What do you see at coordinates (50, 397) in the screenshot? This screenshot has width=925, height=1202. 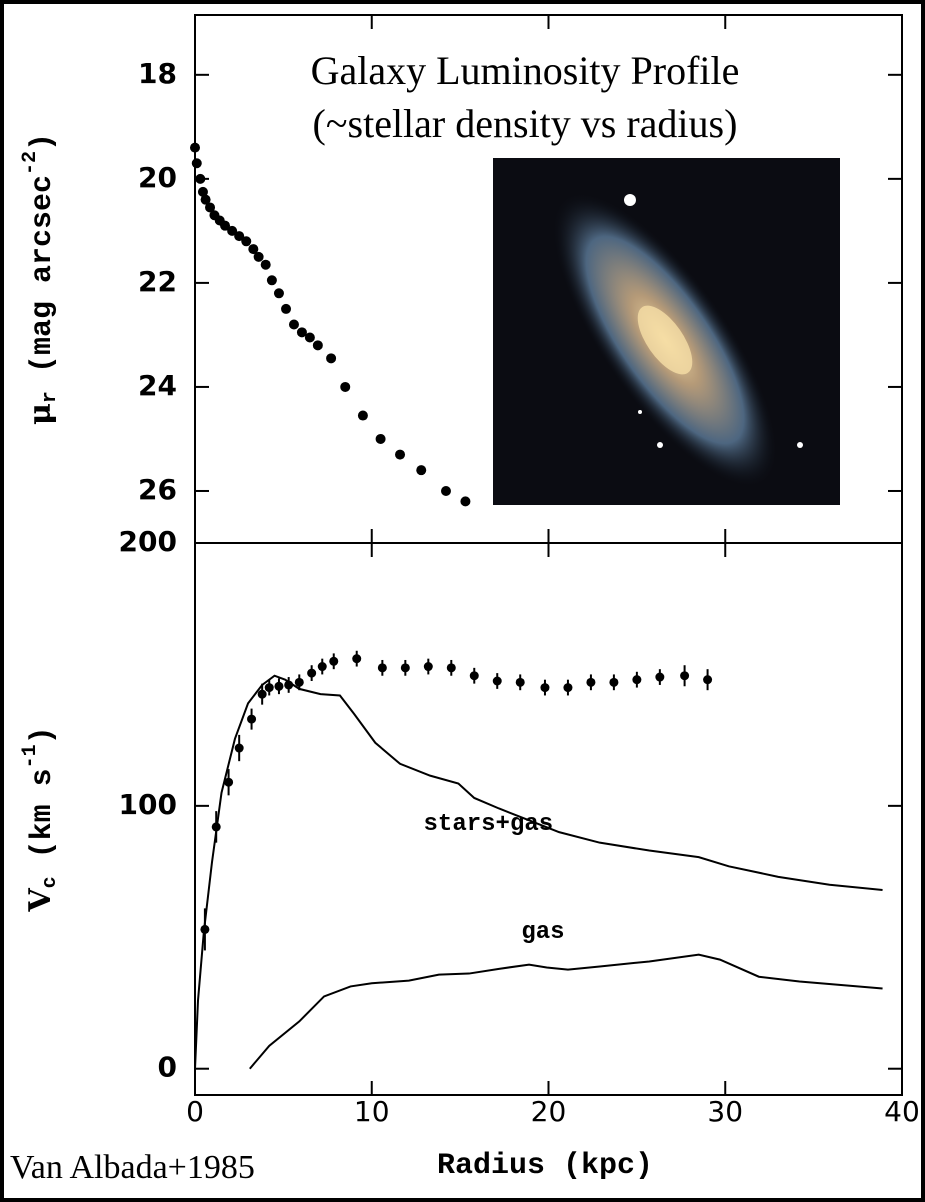 I see `y-axis-label-part: r` at bounding box center [50, 397].